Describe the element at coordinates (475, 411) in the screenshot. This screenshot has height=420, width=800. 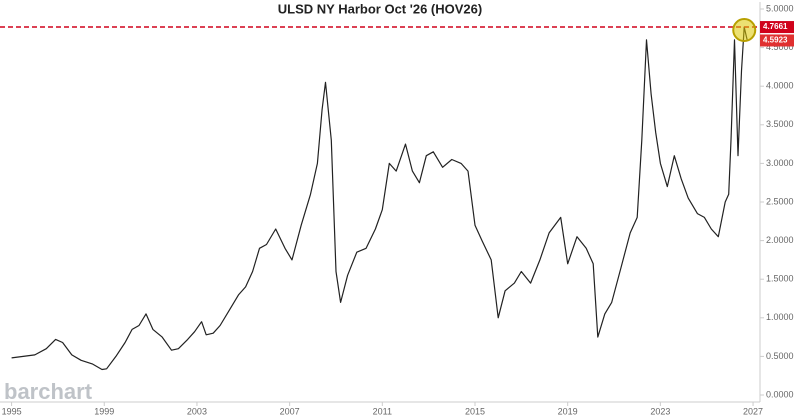
I see `x-tick-label: 2015` at that location.